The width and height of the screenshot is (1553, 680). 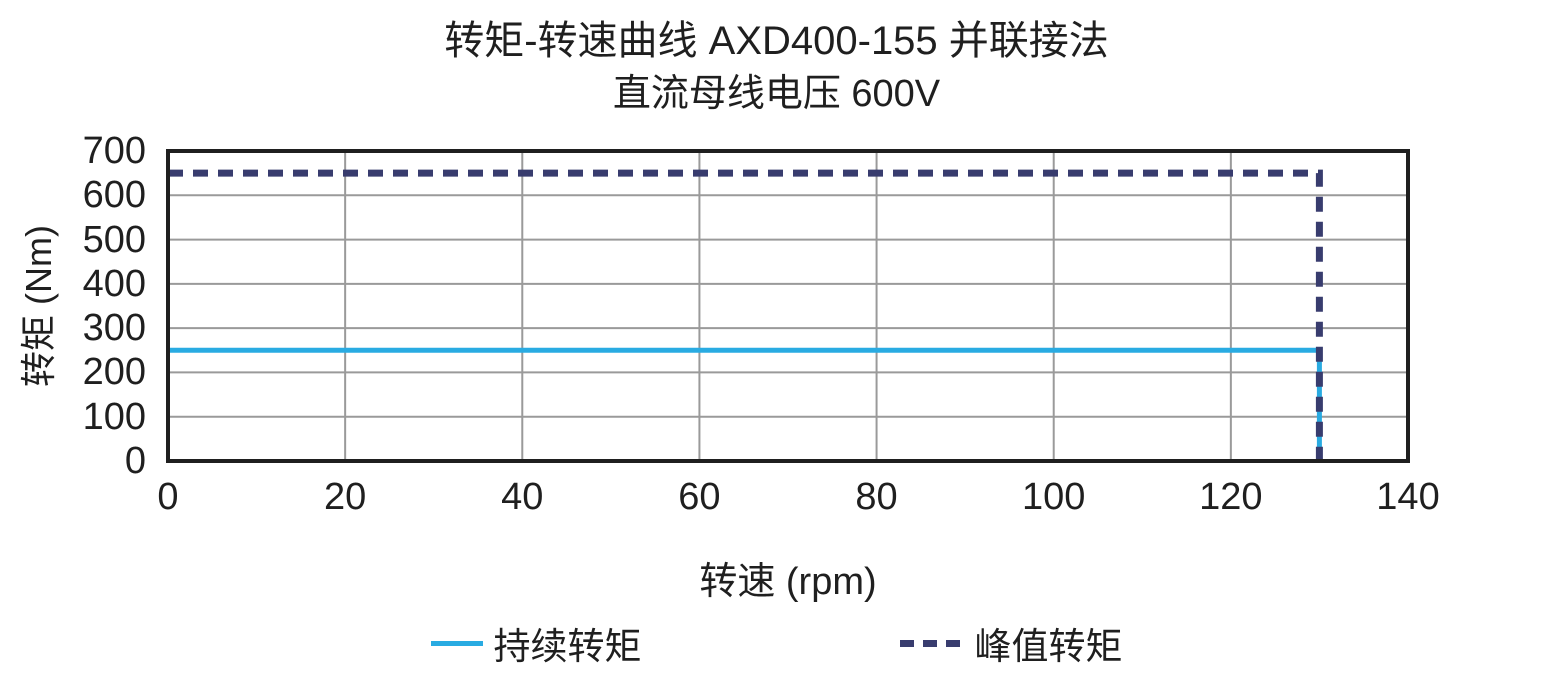 What do you see at coordinates (788, 582) in the screenshot?
I see `x-axis-title: 转速 (rpm)` at bounding box center [788, 582].